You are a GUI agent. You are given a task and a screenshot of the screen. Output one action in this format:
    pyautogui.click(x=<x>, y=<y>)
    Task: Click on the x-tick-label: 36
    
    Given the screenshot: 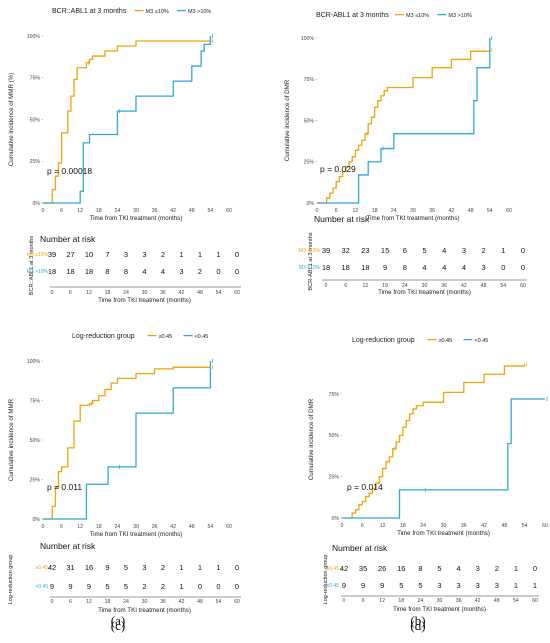 What is the action you would take?
    pyautogui.click(x=432, y=211)
    